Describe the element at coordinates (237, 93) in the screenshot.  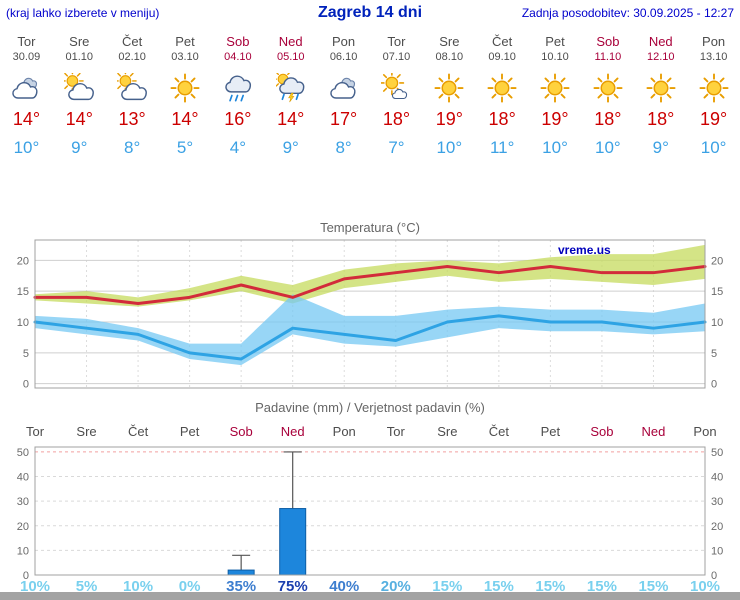
I see `day-column: Sob 04.10 16° 4°` at that location.